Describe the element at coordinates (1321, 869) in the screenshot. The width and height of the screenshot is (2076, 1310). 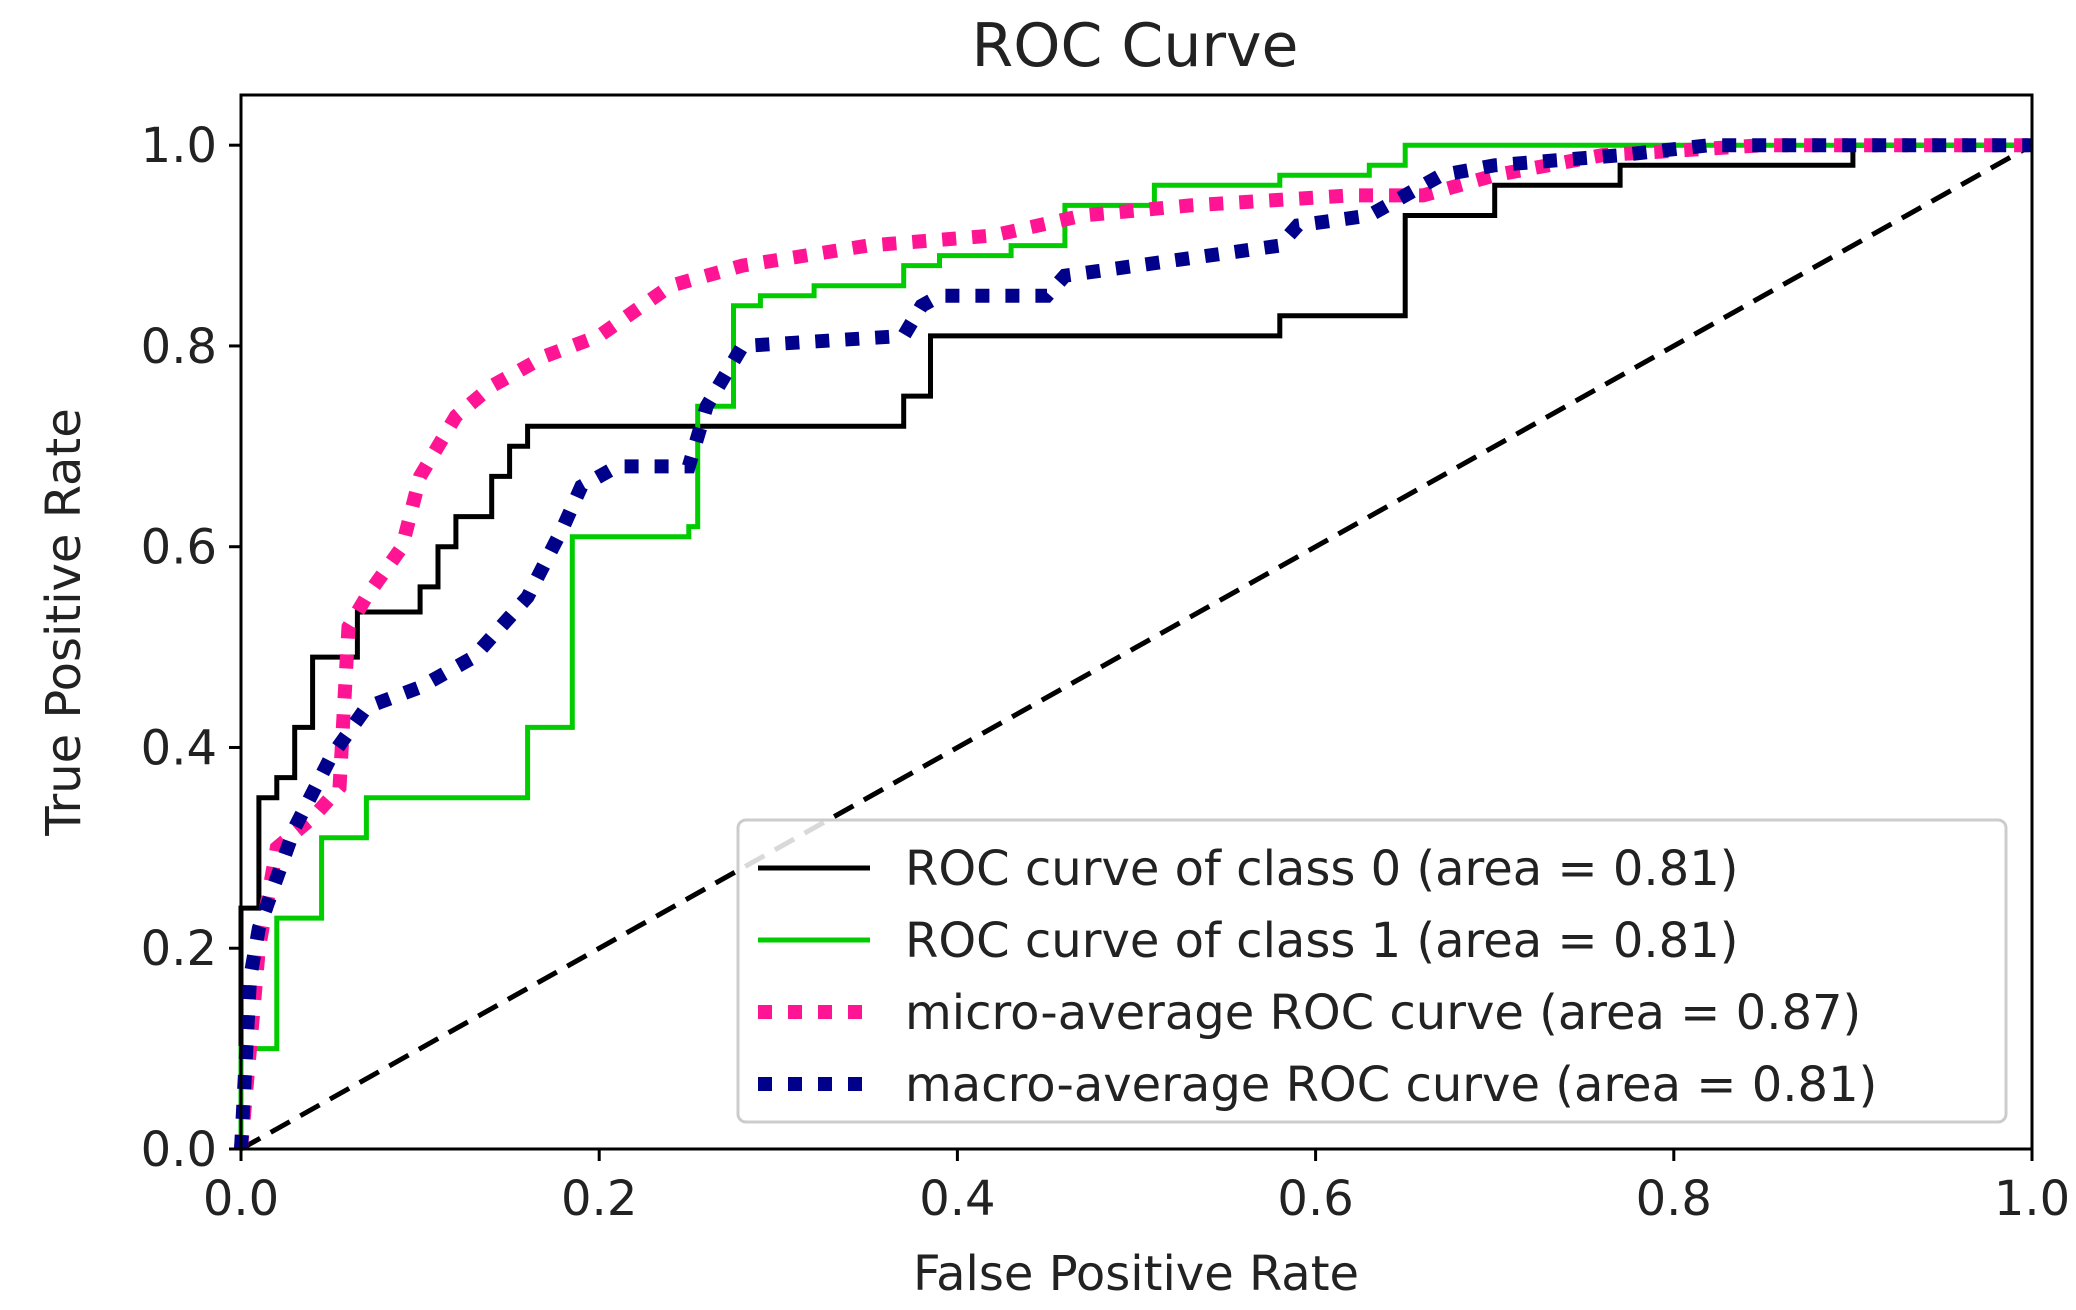
I see `legend-label: ROC curve of class 0 (area = 0.81)` at that location.